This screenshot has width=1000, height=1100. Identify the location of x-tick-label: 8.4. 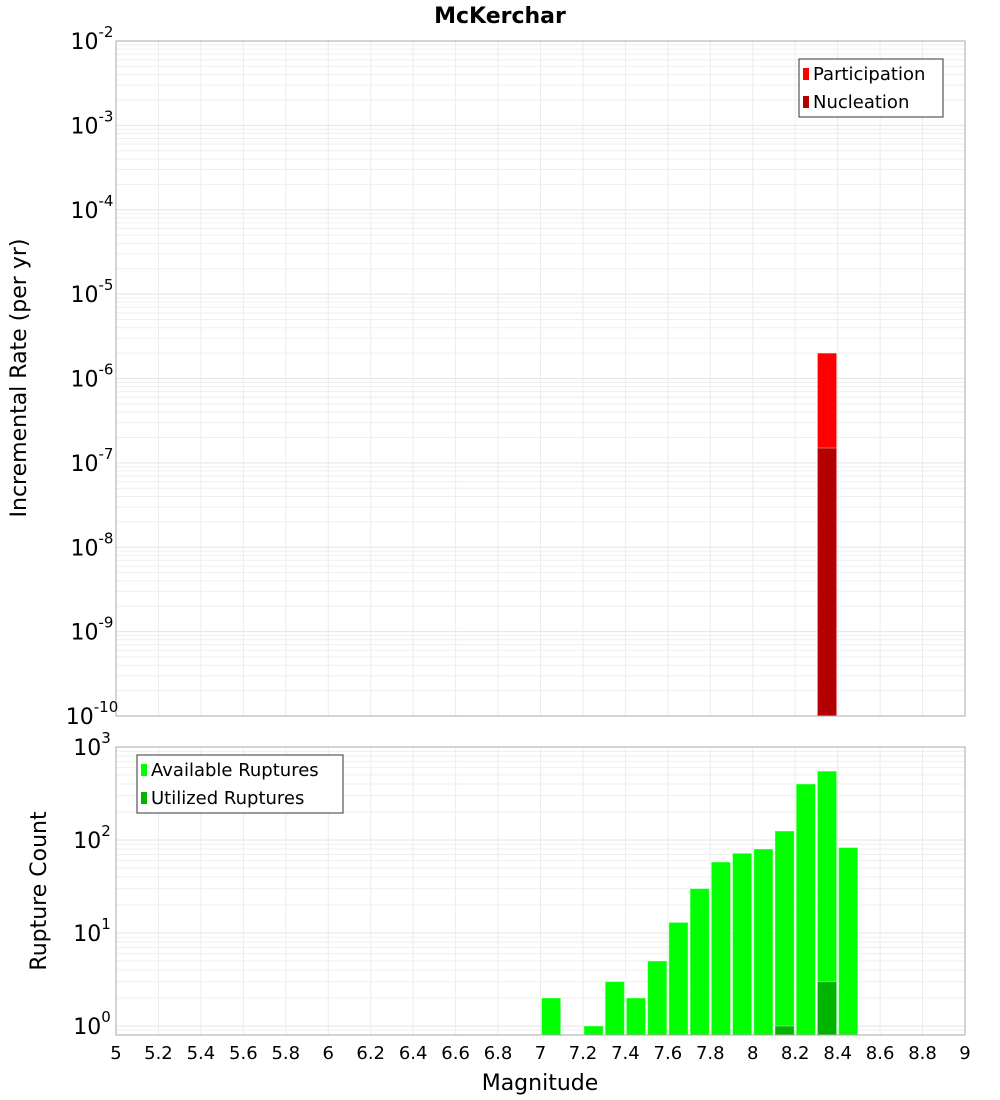
(837, 1053).